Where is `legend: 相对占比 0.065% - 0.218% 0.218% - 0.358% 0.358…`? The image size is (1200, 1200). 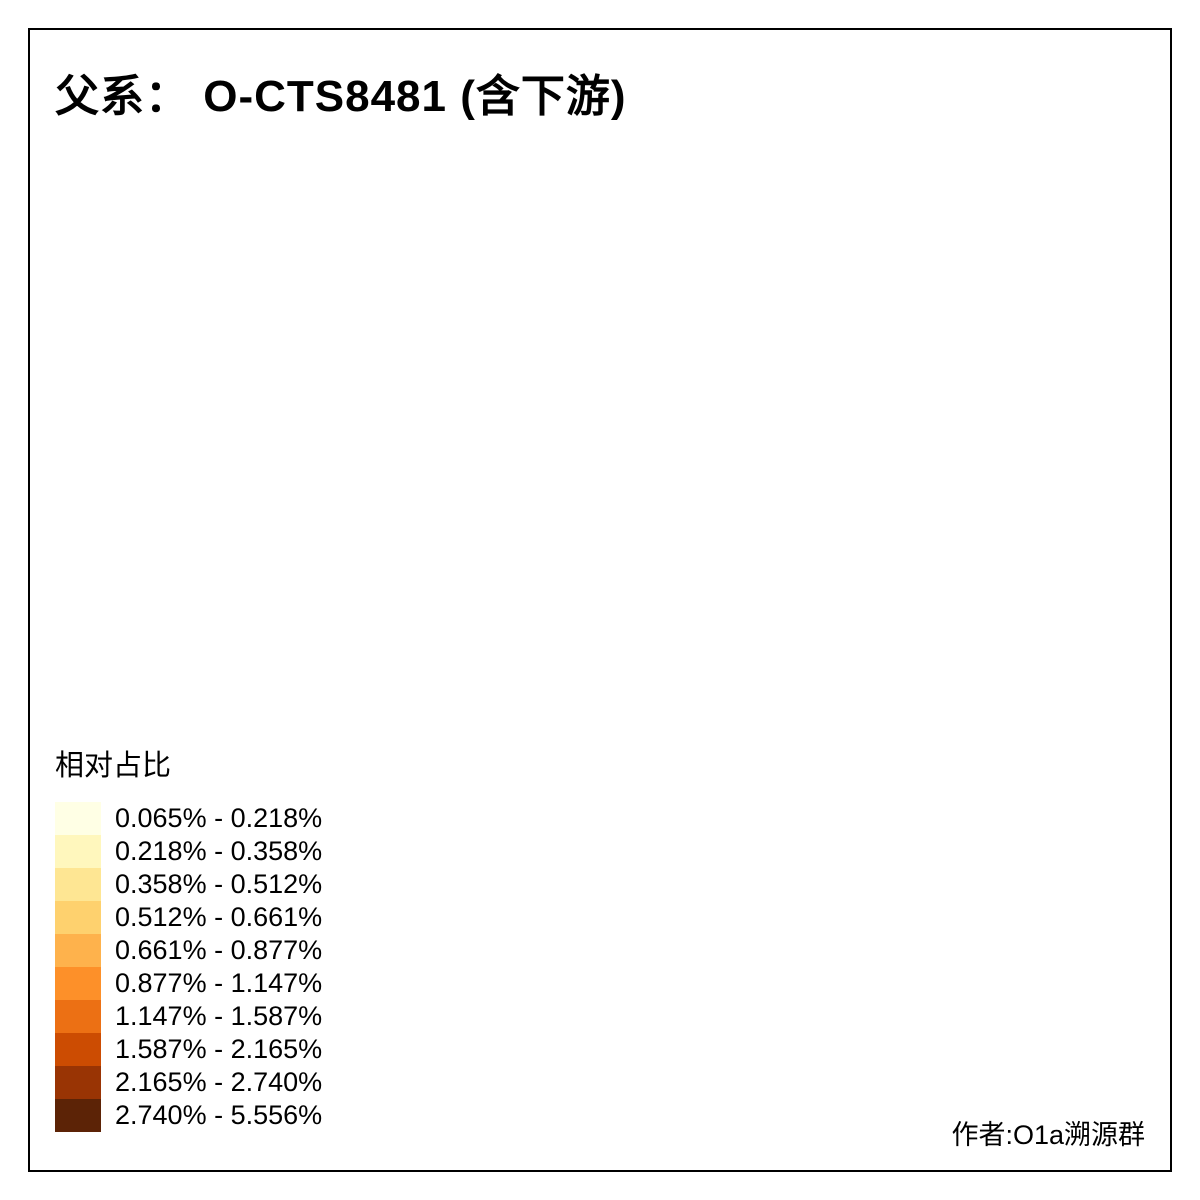 legend: 相对占比 0.065% - 0.218% 0.218% - 0.358% 0.358… is located at coordinates (188, 937).